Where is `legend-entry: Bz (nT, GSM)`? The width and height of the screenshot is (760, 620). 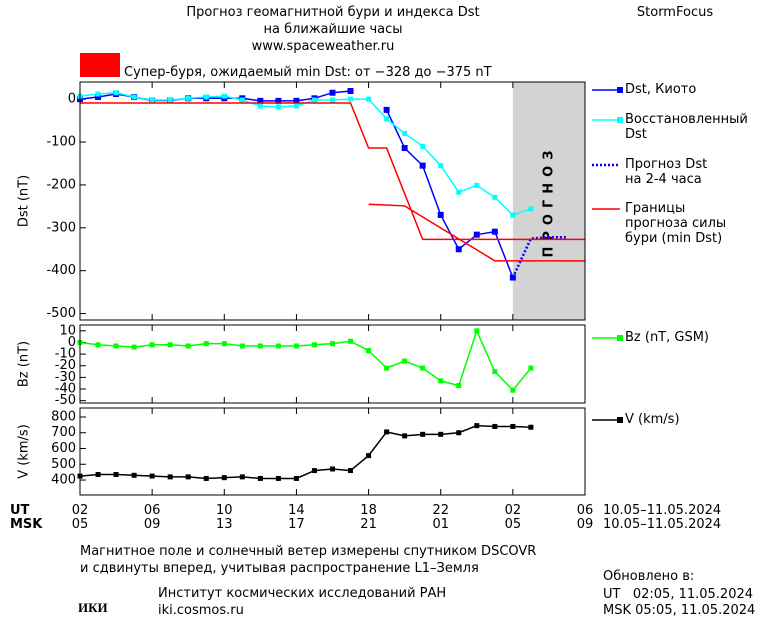
legend-entry: Bz (nT, GSM) is located at coordinates (667, 337).